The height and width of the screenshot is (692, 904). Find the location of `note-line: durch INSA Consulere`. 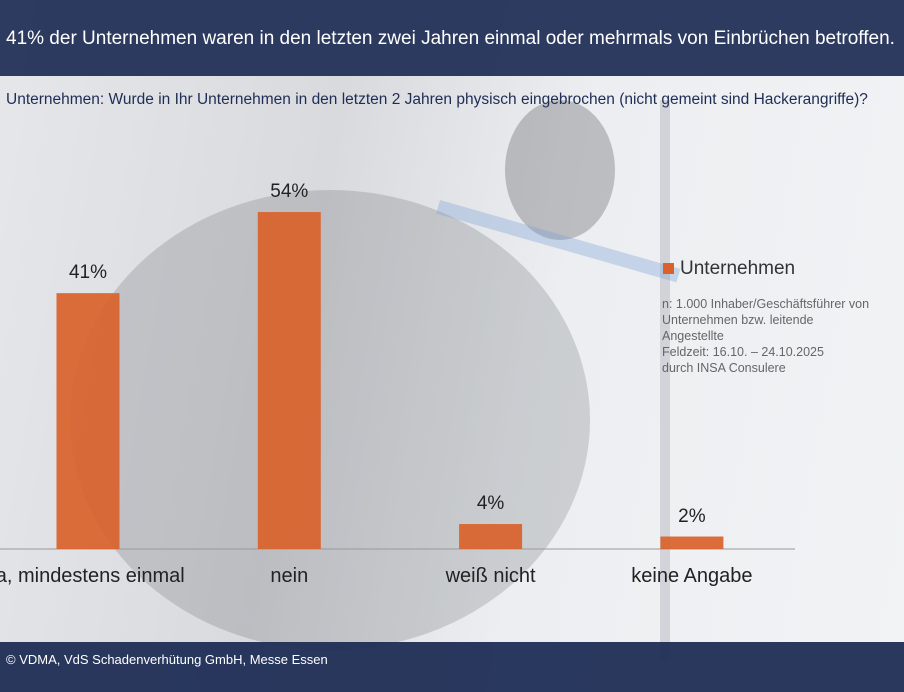

note-line: durch INSA Consulere is located at coordinates (724, 368).